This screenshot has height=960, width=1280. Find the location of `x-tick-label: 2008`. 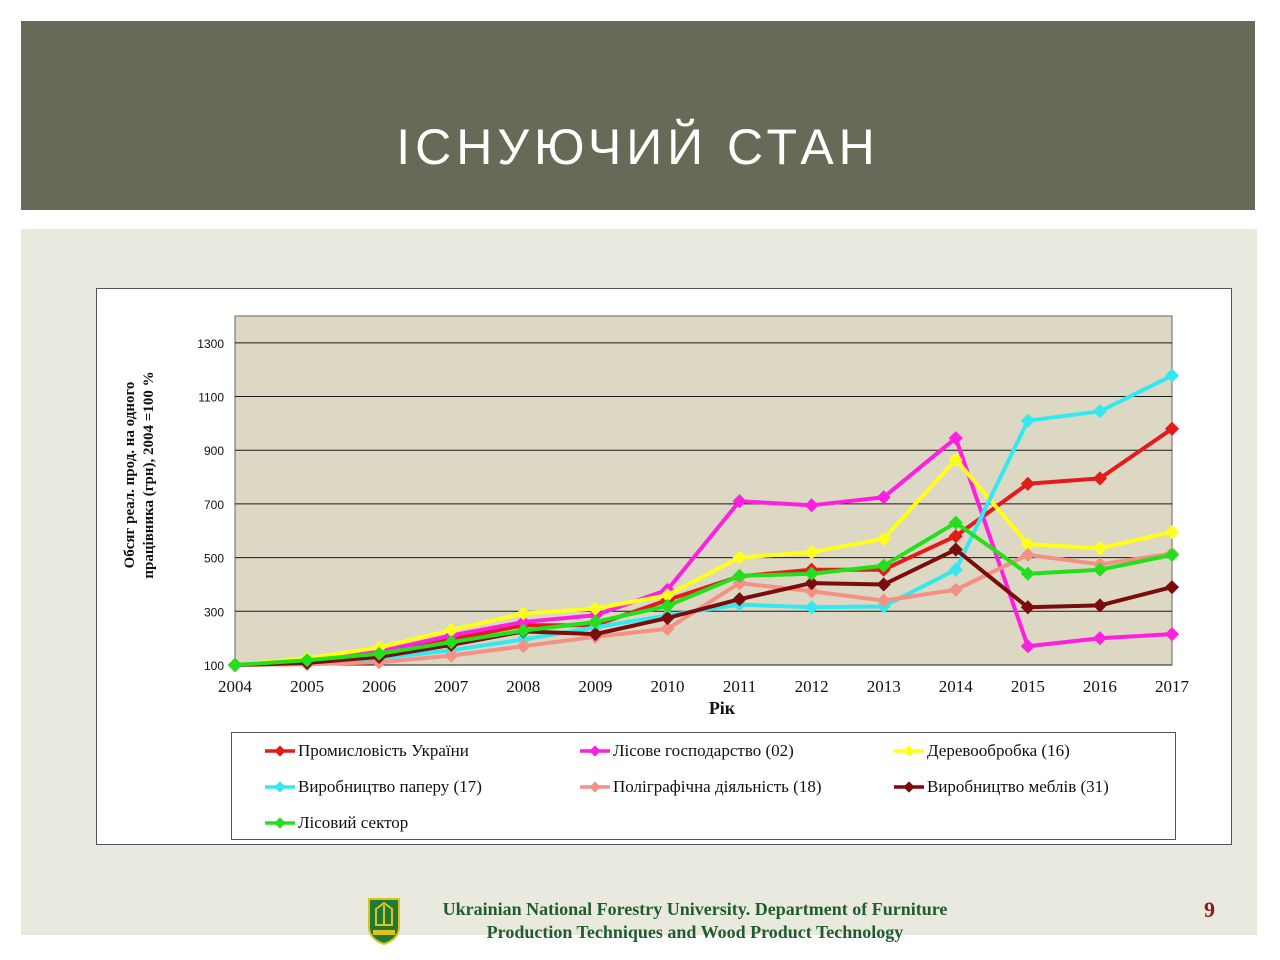

x-tick-label: 2008 is located at coordinates (523, 686).